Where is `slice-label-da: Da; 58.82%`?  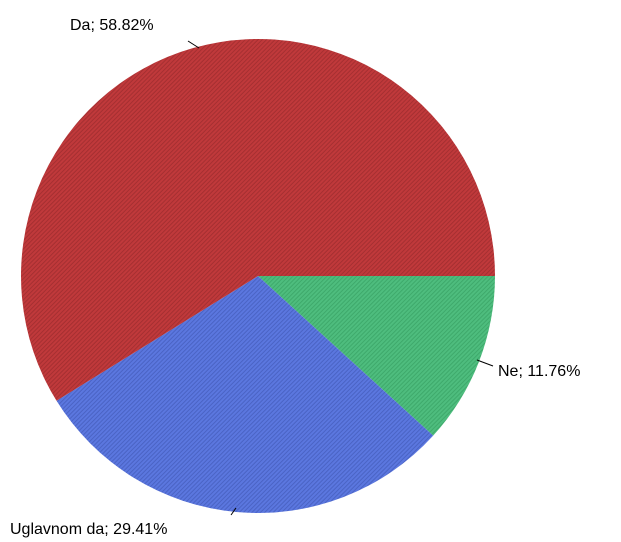 slice-label-da: Da; 58.82% is located at coordinates (112, 25).